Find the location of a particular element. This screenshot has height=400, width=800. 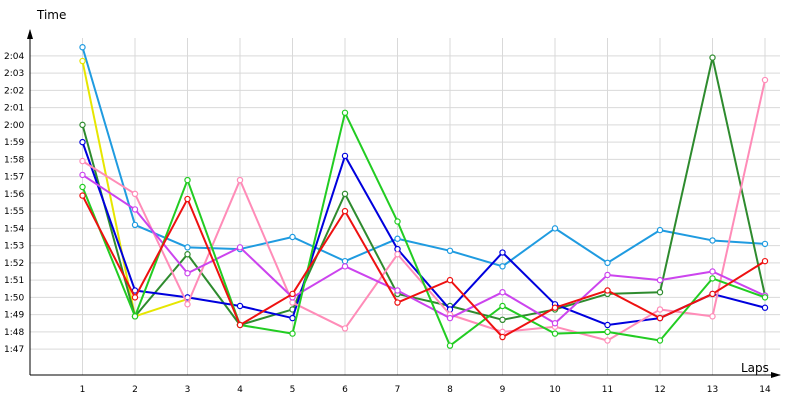

y-tick-label: 2:03 is located at coordinates (14, 74).